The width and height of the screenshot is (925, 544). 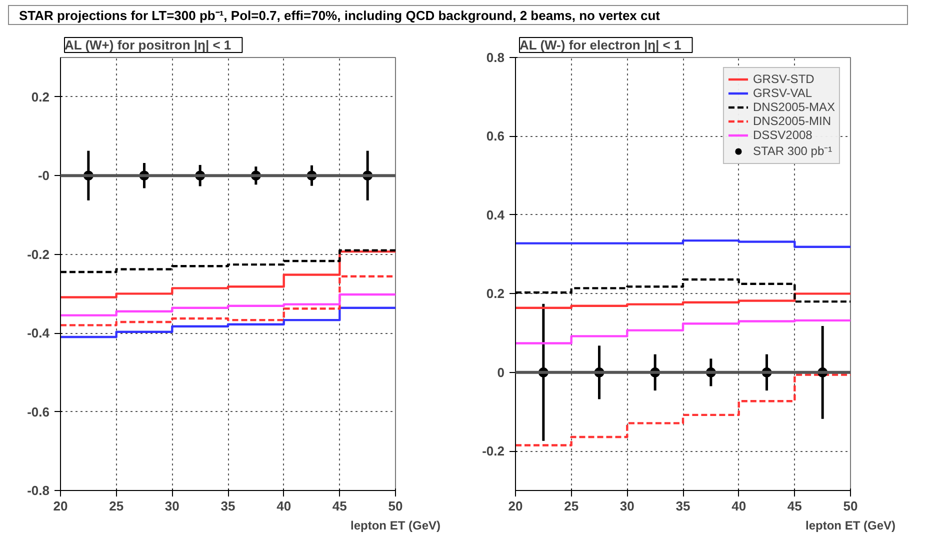 I want to click on y-tick-label: 0.8, so click(x=495, y=57).